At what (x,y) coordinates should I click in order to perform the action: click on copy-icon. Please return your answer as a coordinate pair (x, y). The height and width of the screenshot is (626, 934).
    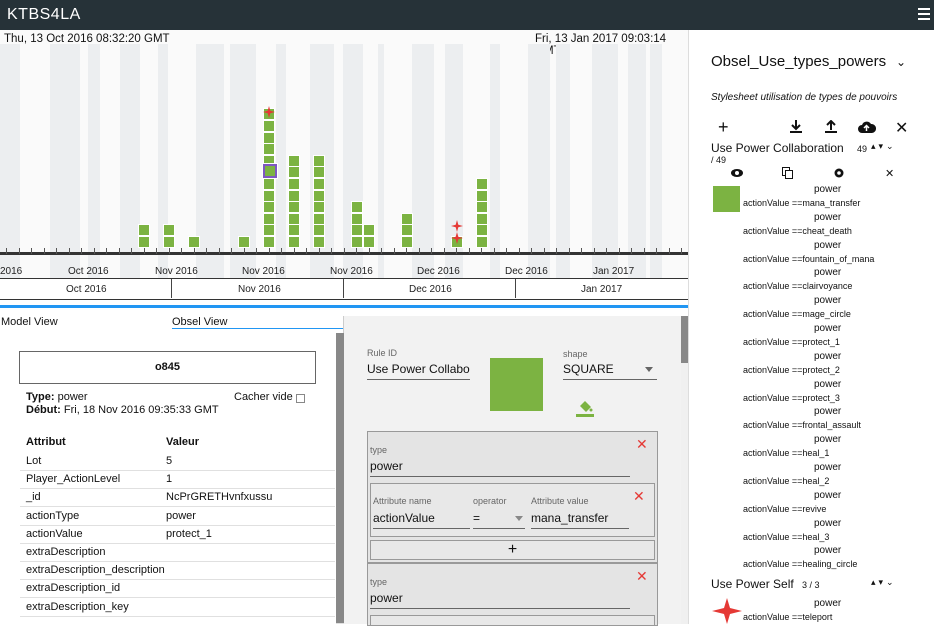
    Looking at the image, I should click on (787, 173).